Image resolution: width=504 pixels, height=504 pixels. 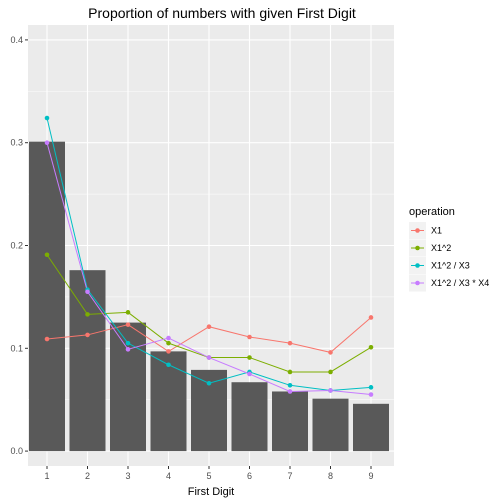 I want to click on y-tick-label: 0.1, so click(x=16, y=348).